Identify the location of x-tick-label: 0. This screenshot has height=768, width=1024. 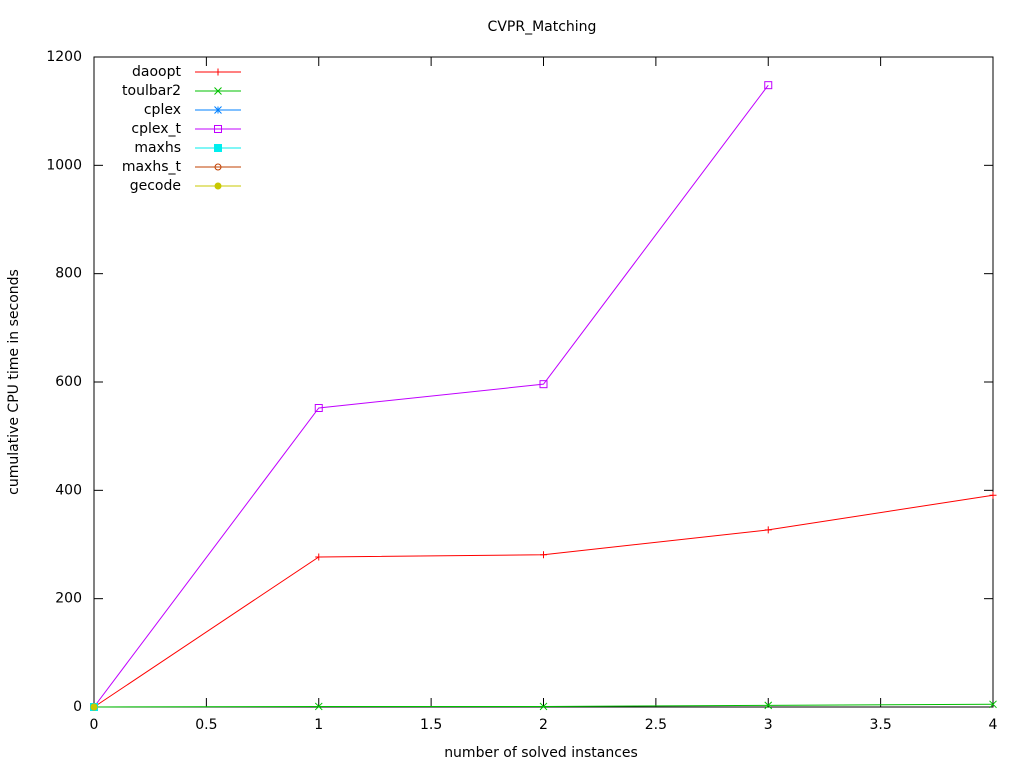
(94, 725).